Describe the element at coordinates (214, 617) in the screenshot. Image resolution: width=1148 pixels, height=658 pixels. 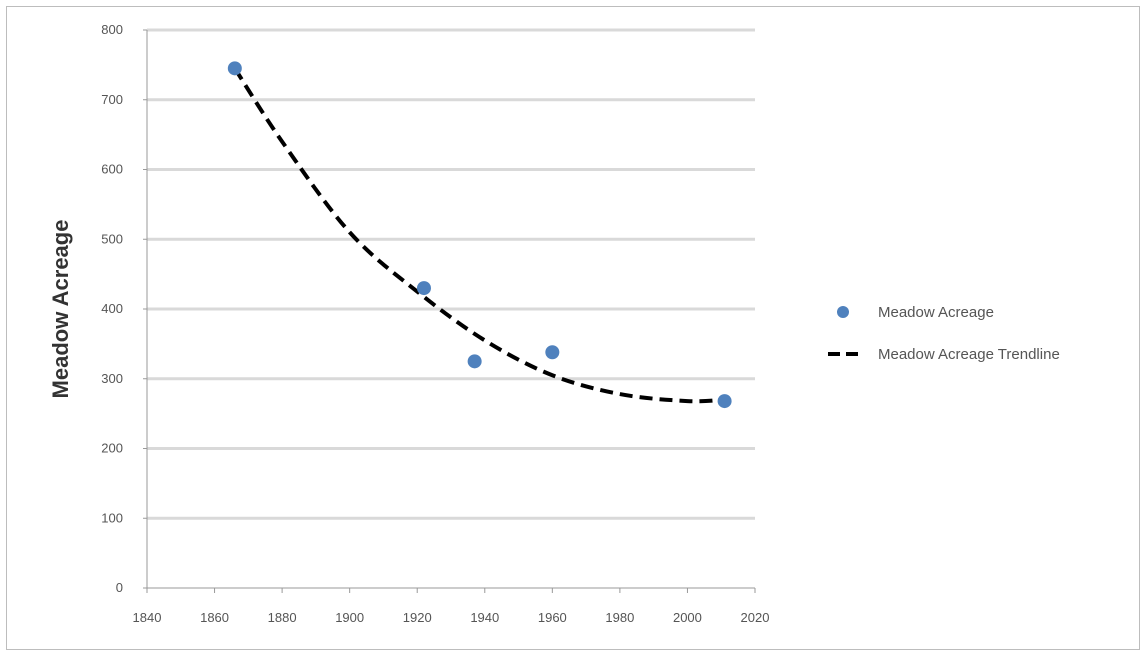
I see `x-tick-label: 1860` at that location.